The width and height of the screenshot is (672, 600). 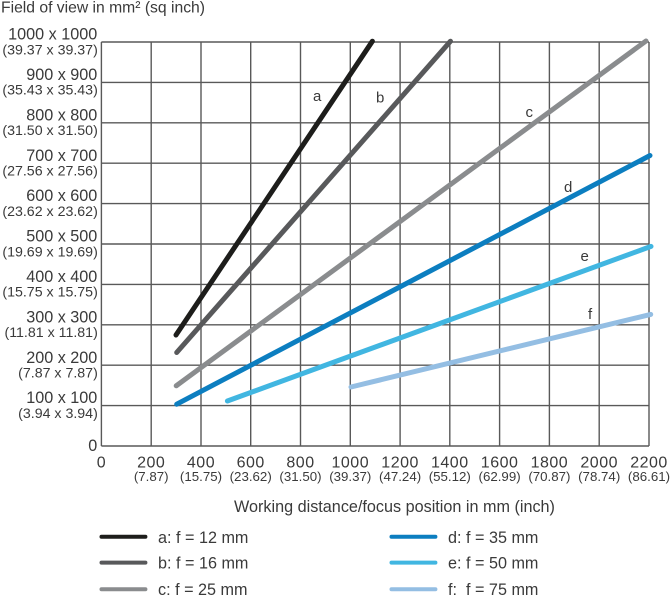 What do you see at coordinates (500, 476) in the screenshot?
I see `svg-text: (62.99)` at bounding box center [500, 476].